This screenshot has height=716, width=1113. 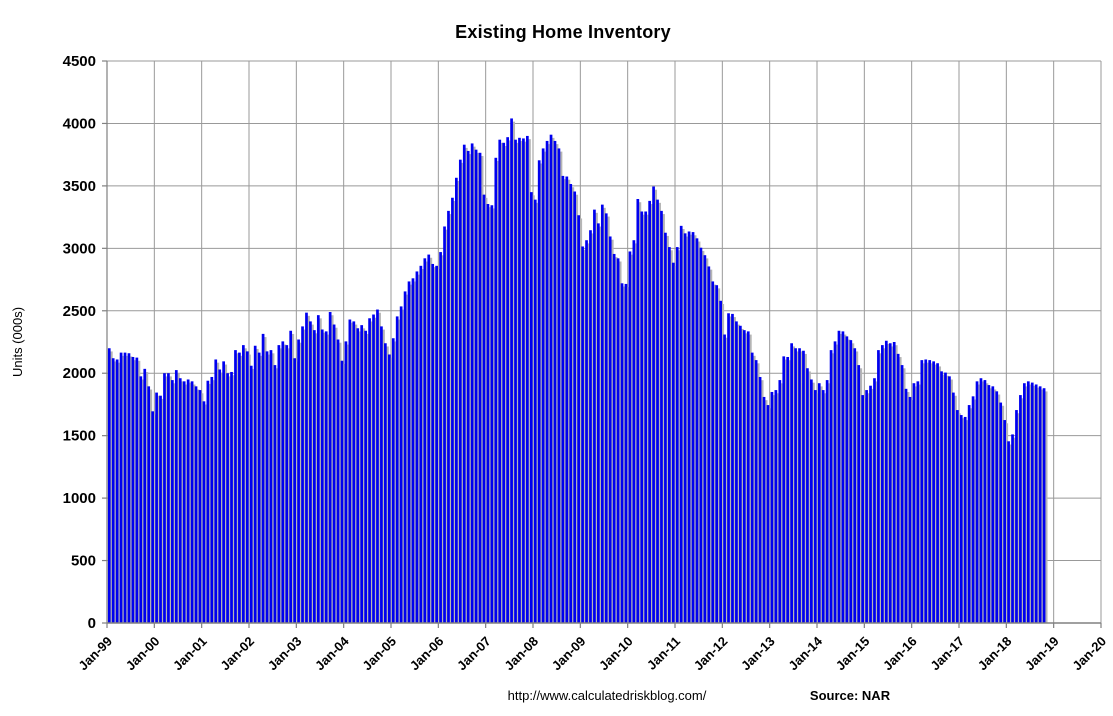 What do you see at coordinates (616, 654) in the screenshot?
I see `x-tick-label: Jan-10` at bounding box center [616, 654].